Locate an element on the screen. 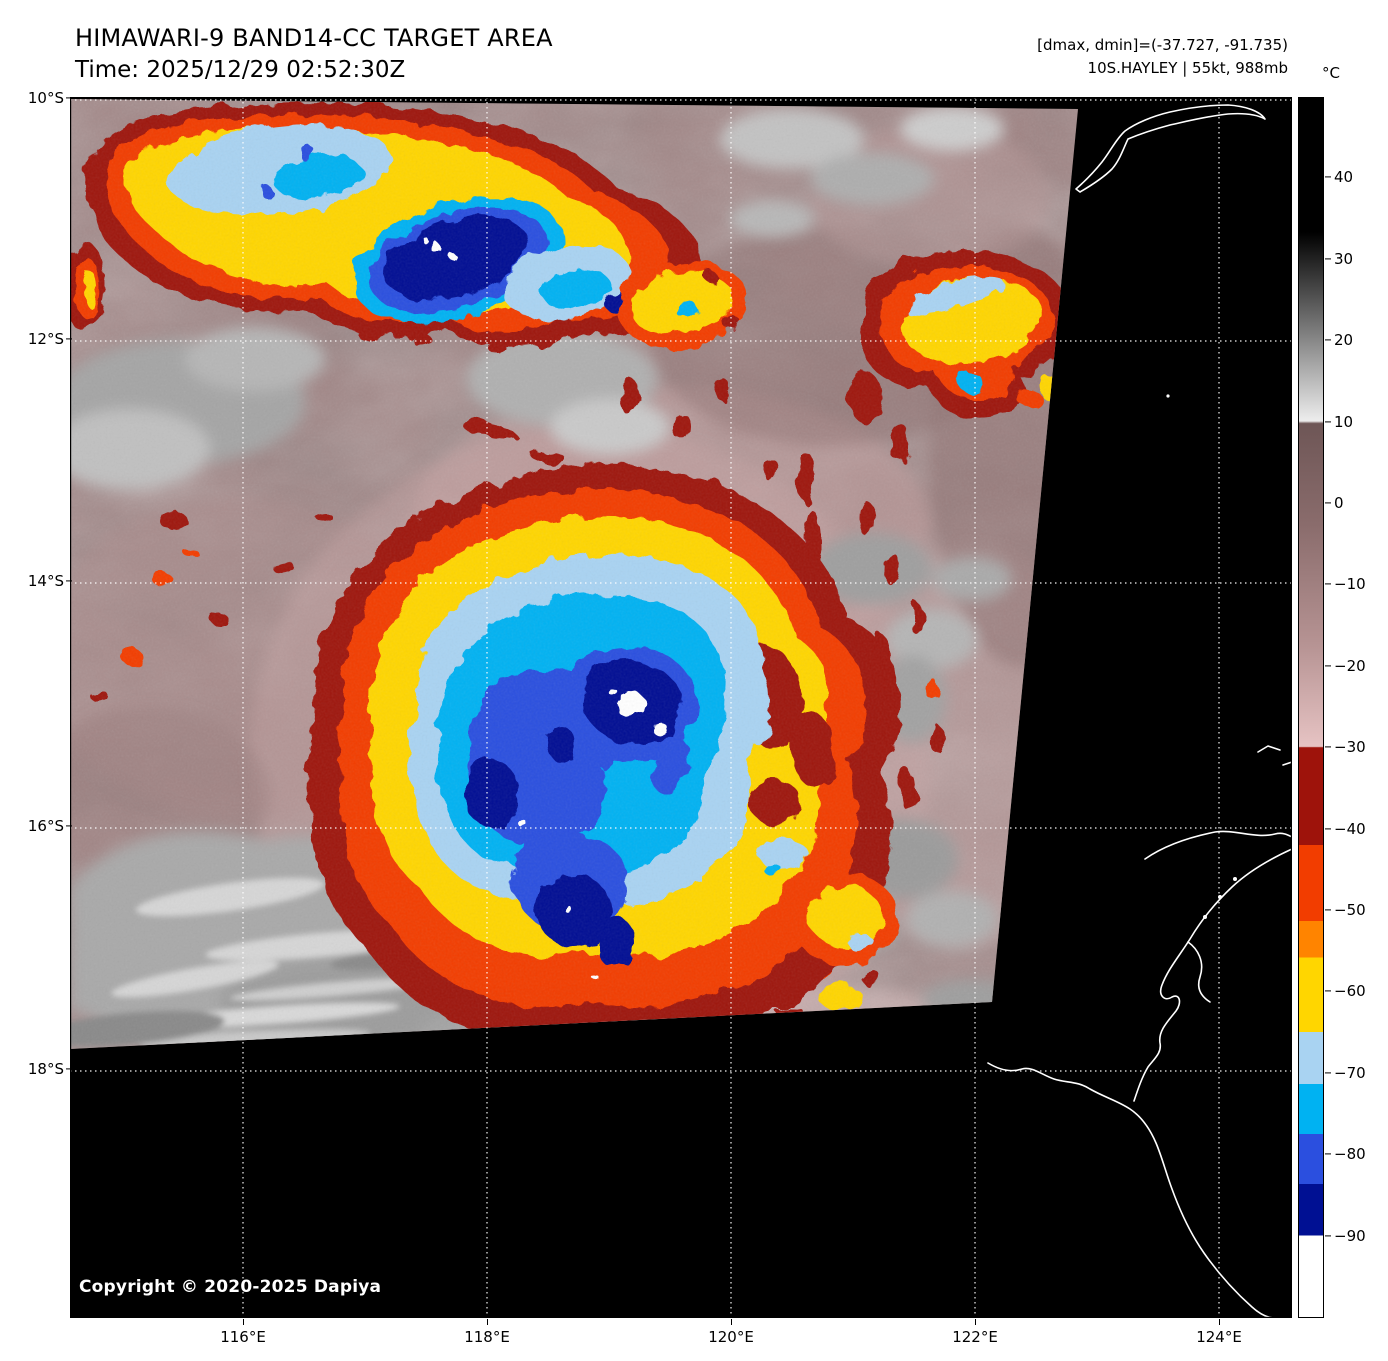  dampier-peninsula is located at coordinates (1212, 975).